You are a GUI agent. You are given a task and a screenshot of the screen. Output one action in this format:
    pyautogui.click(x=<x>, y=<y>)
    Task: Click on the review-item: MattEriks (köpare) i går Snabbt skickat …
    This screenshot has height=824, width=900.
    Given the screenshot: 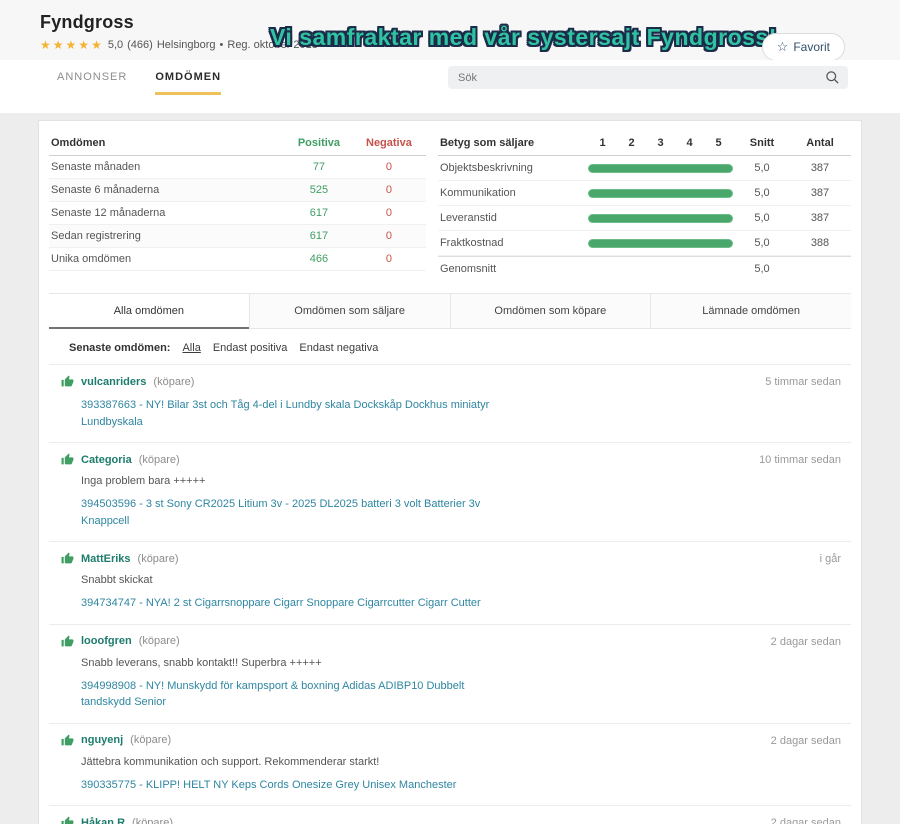 What is the action you would take?
    pyautogui.click(x=450, y=582)
    